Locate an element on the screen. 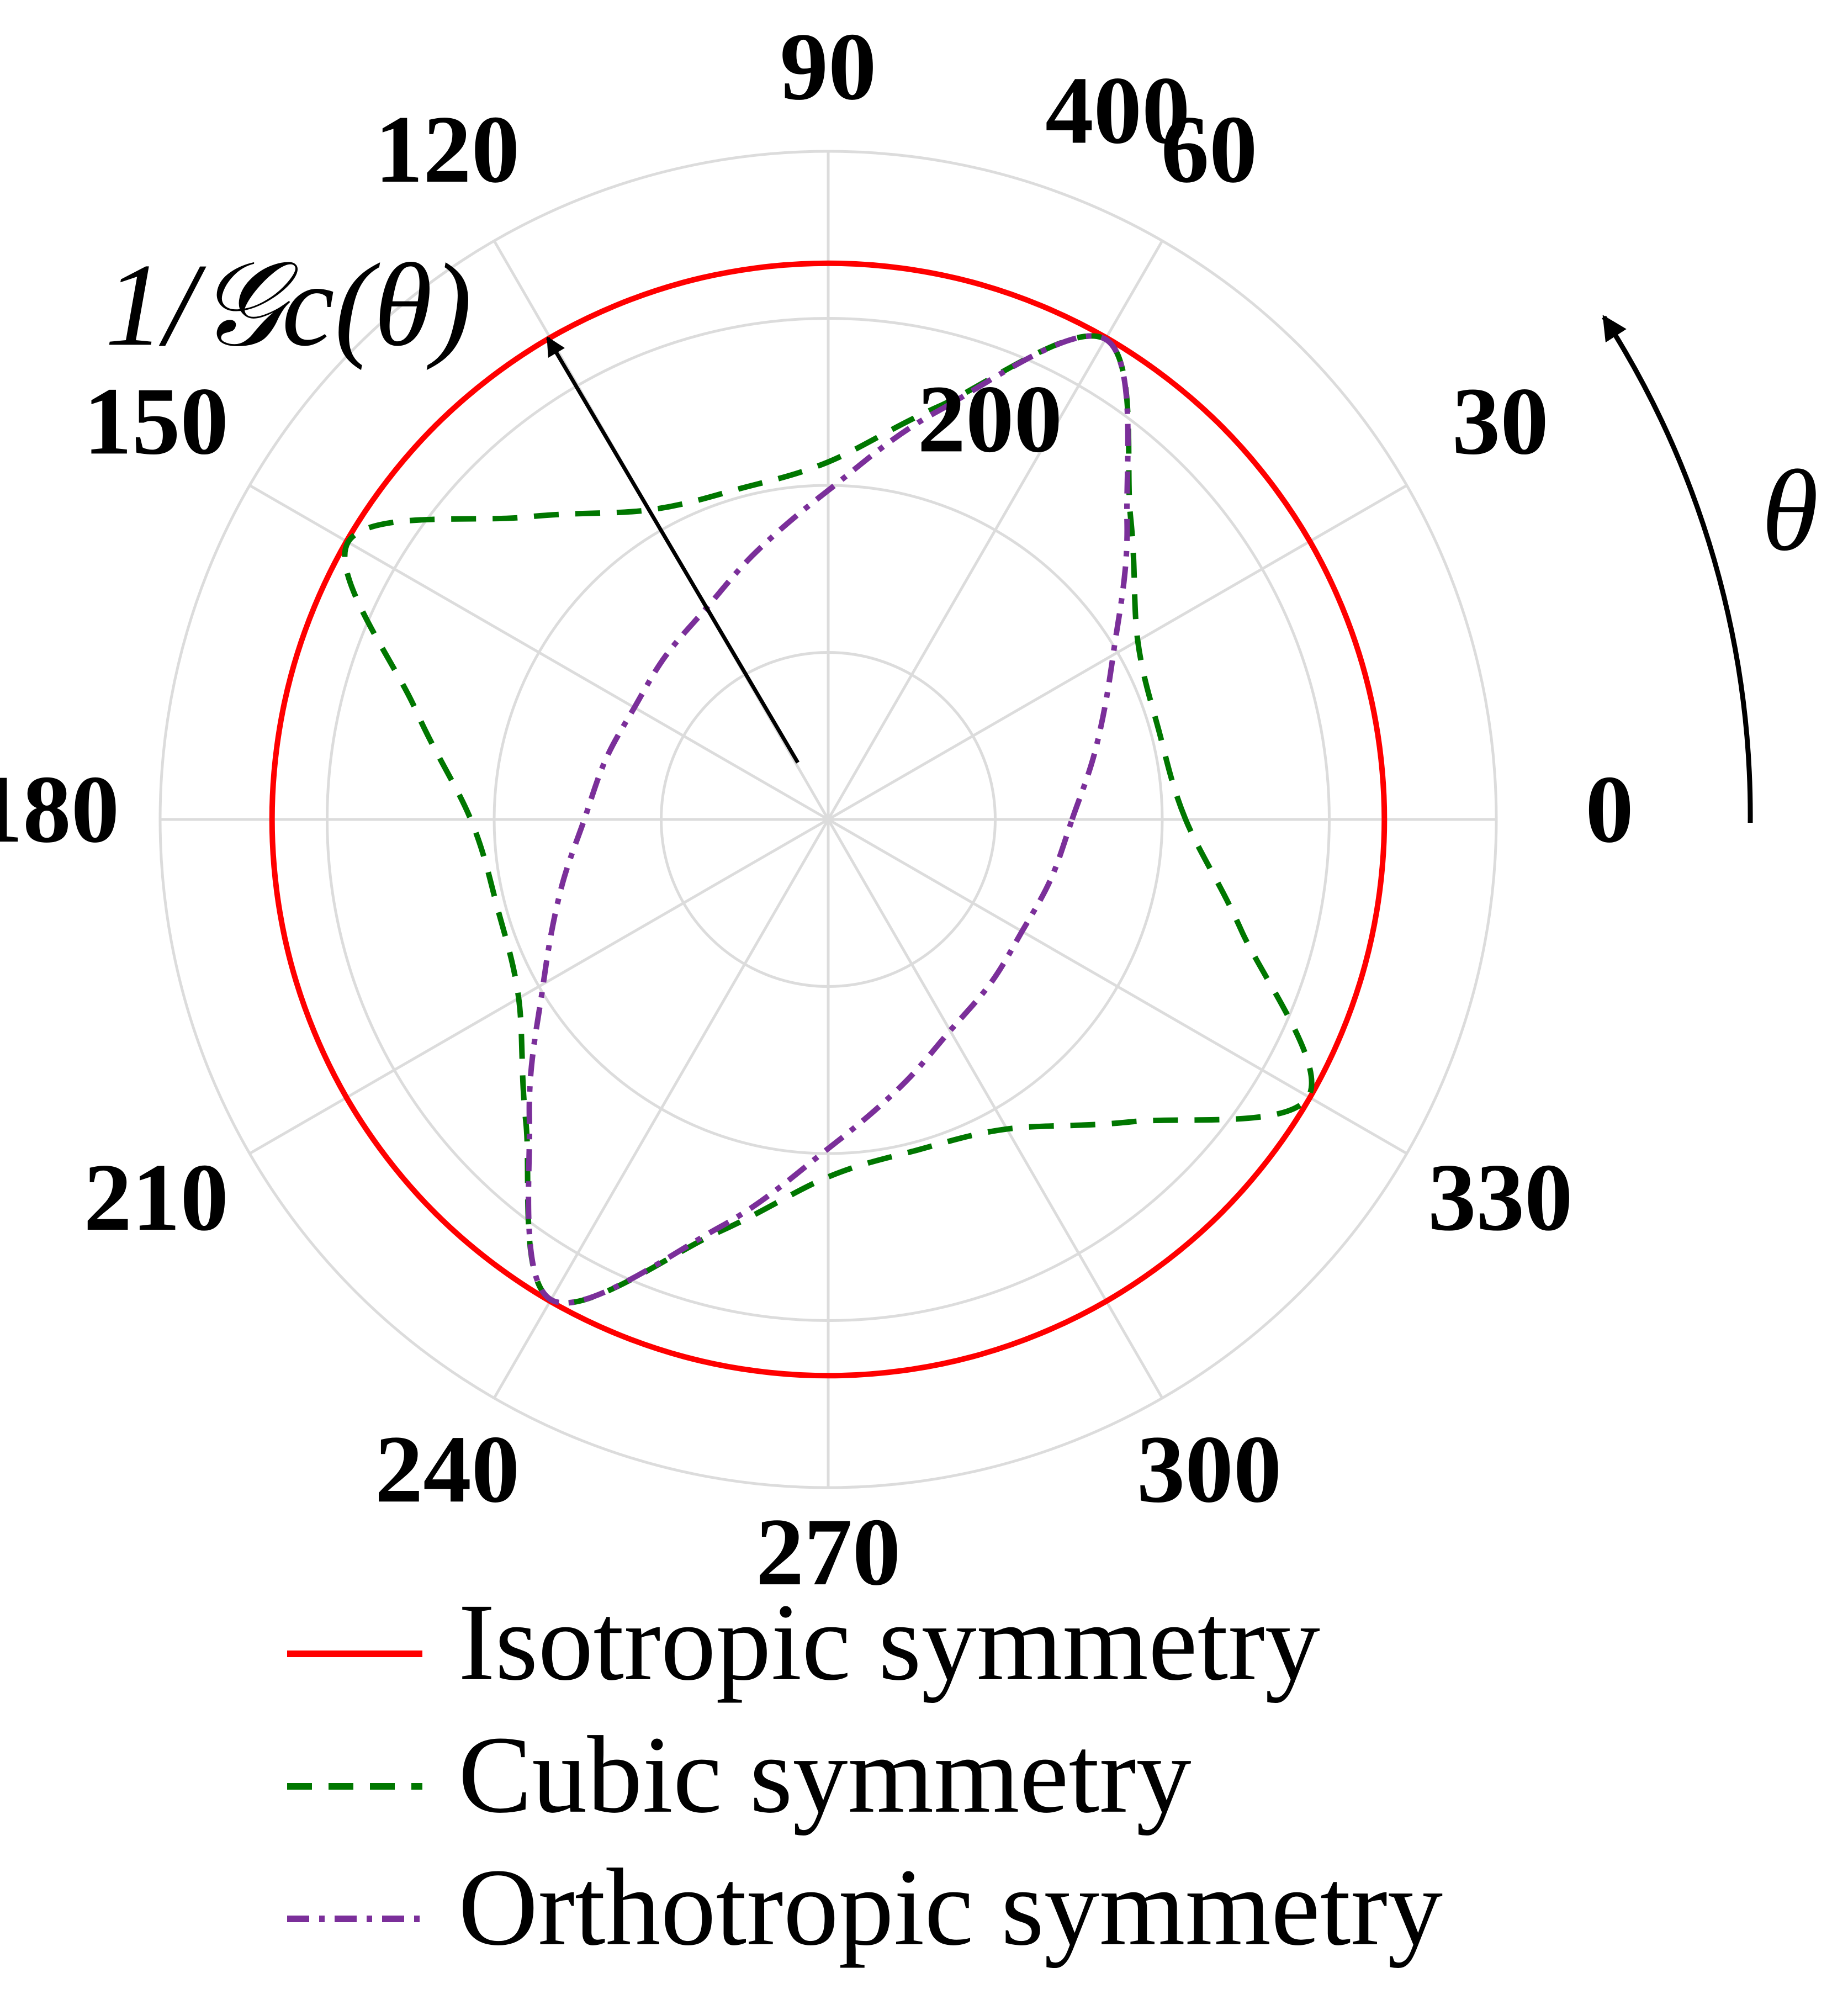 The image size is (1848, 1989). theta-tick-label: 90 is located at coordinates (828, 66).